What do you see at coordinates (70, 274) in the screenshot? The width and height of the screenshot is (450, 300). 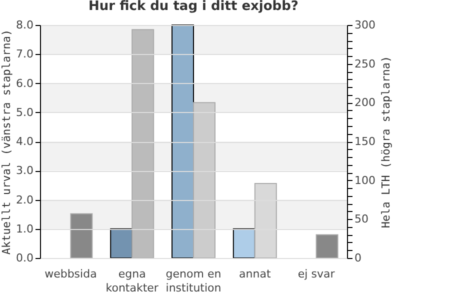 I see `x-tick-label: webbsida` at bounding box center [70, 274].